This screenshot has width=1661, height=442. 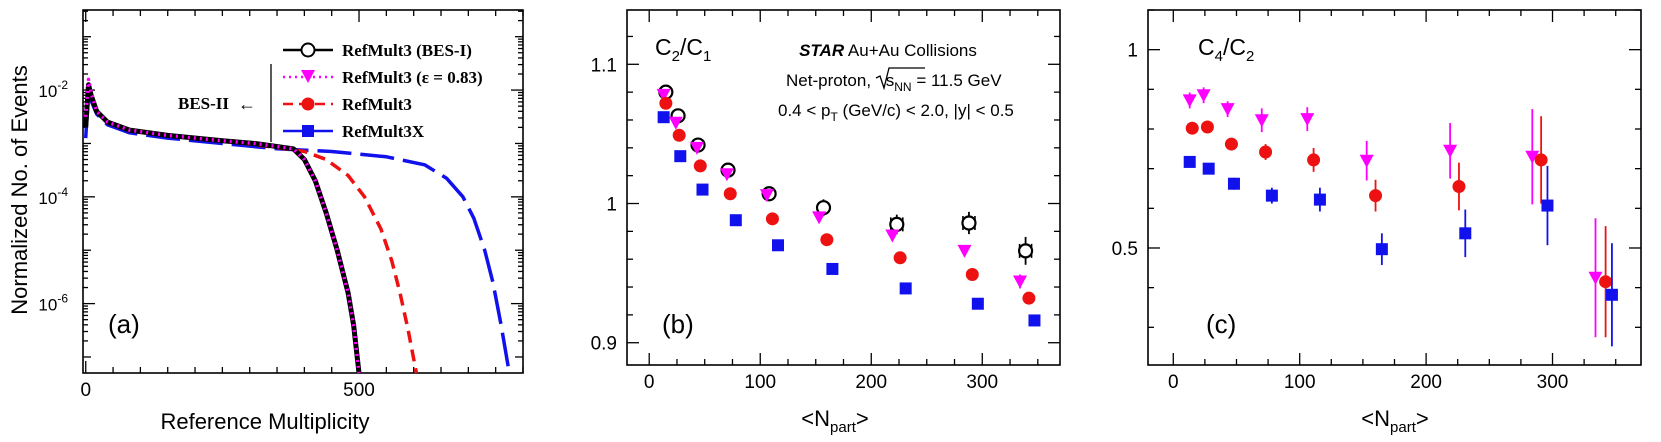 What do you see at coordinates (900, 79) in the screenshot?
I see `annotation-sqrt-sign` at bounding box center [900, 79].